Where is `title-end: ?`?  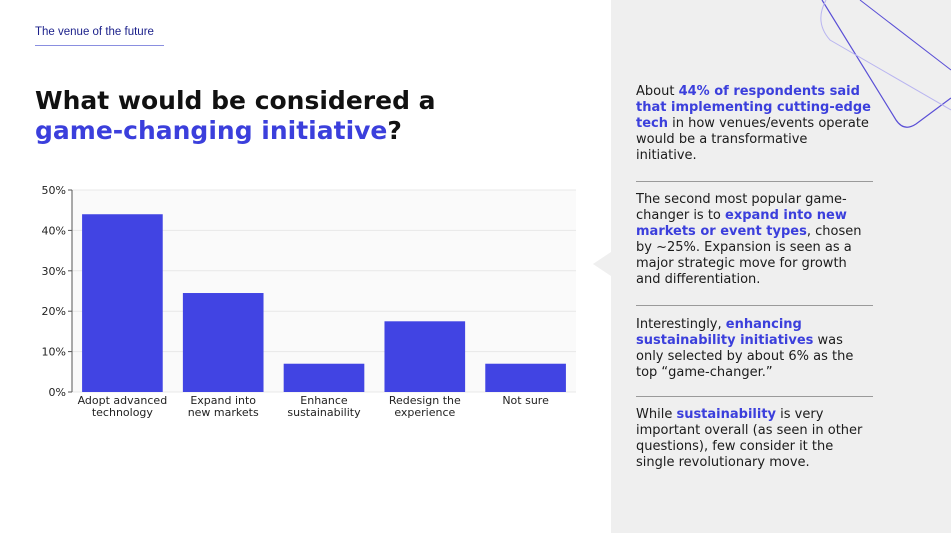 title-end: ? is located at coordinates (394, 130).